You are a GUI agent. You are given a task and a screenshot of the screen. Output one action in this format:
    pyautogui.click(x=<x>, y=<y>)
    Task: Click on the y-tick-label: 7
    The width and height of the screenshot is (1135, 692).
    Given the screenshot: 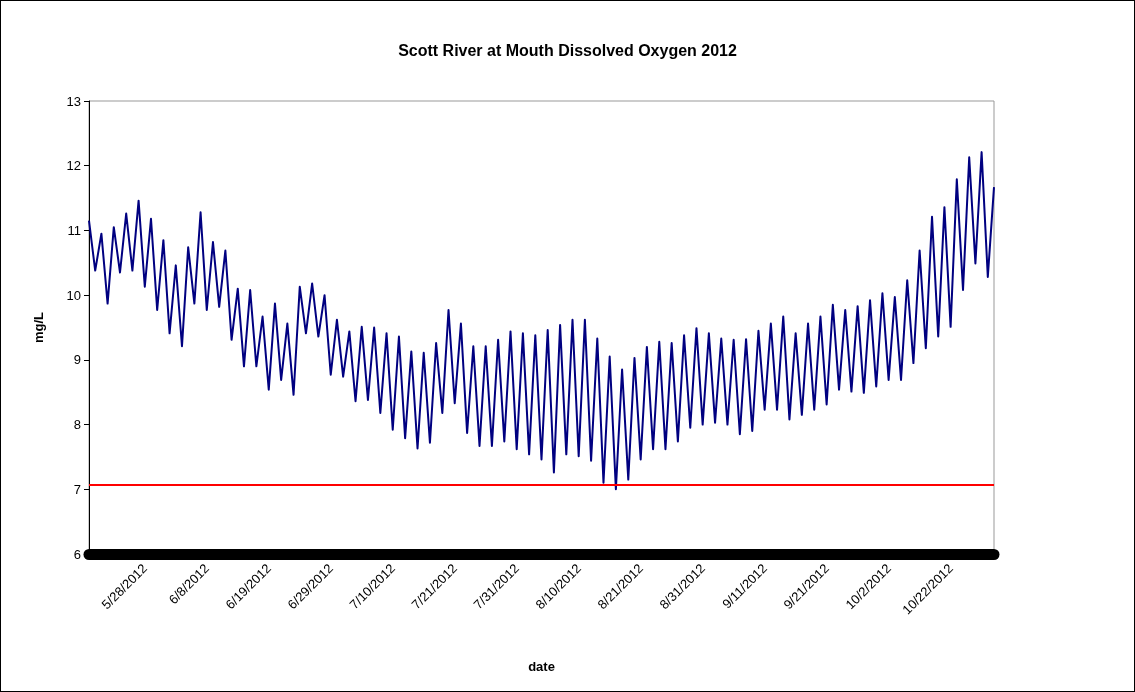 What is the action you would take?
    pyautogui.click(x=77, y=489)
    